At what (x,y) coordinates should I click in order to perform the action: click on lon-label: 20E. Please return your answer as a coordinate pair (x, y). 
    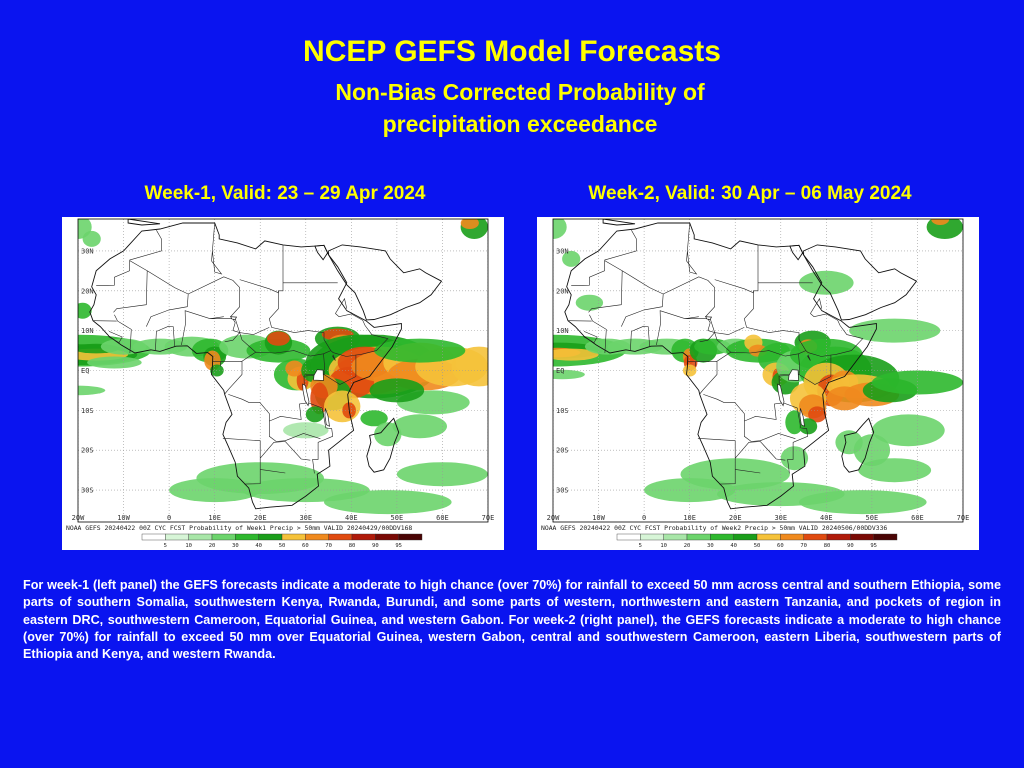
    Looking at the image, I should click on (260, 518).